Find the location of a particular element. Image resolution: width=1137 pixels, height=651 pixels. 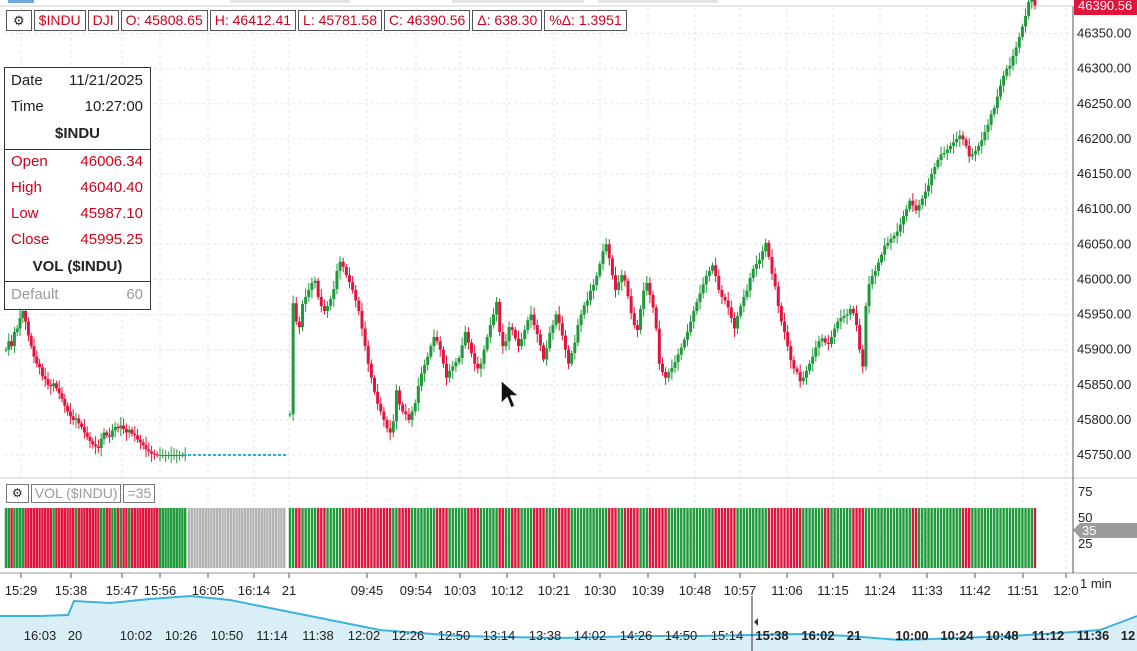

x-tick-label: 09:45 is located at coordinates (367, 590).